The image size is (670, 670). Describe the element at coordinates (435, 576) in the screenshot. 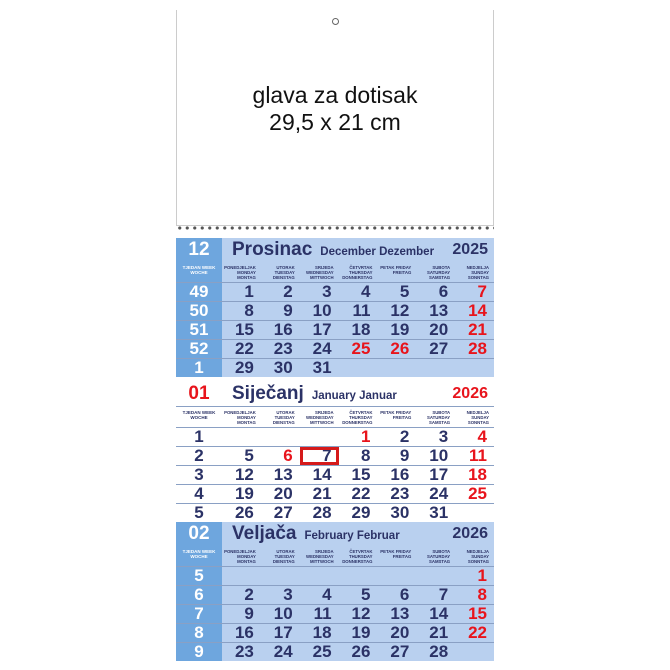

I see `day-cell` at that location.